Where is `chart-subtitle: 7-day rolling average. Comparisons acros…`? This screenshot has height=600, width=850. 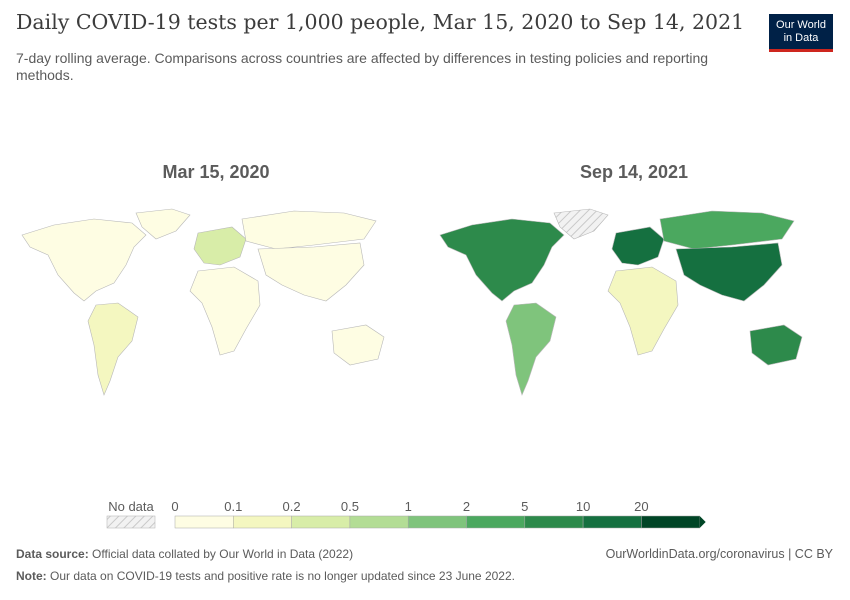
chart-subtitle: 7-day rolling average. Comparisons acros… is located at coordinates (362, 66).